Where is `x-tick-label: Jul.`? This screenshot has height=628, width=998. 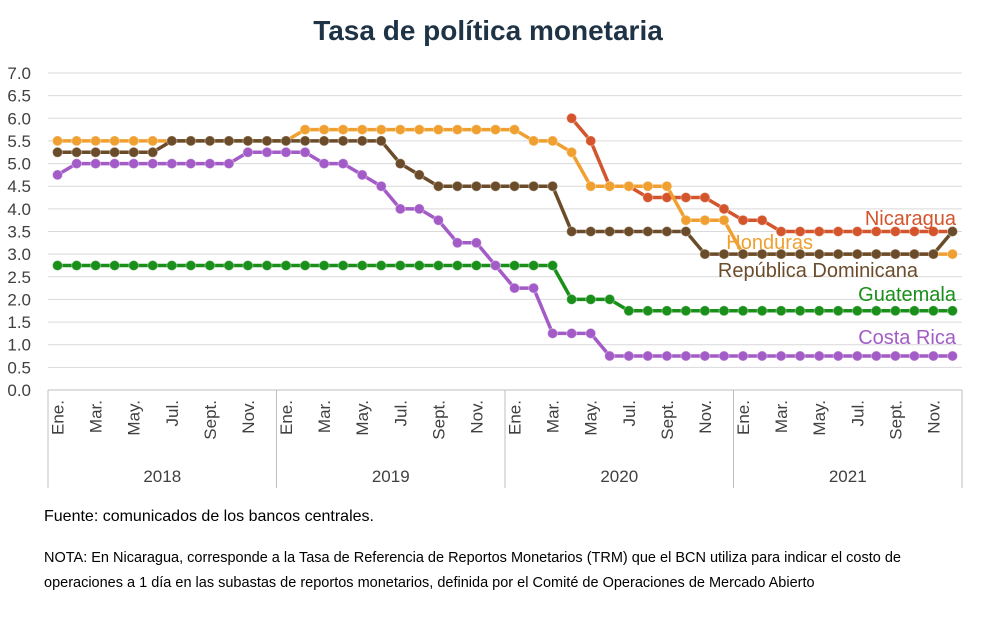 x-tick-label: Jul. is located at coordinates (172, 413).